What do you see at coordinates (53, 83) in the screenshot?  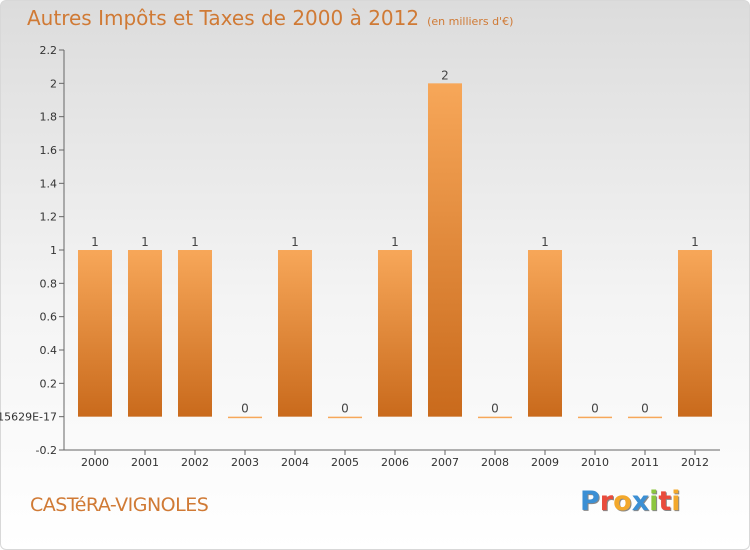 I see `y-tick-label: 2` at bounding box center [53, 83].